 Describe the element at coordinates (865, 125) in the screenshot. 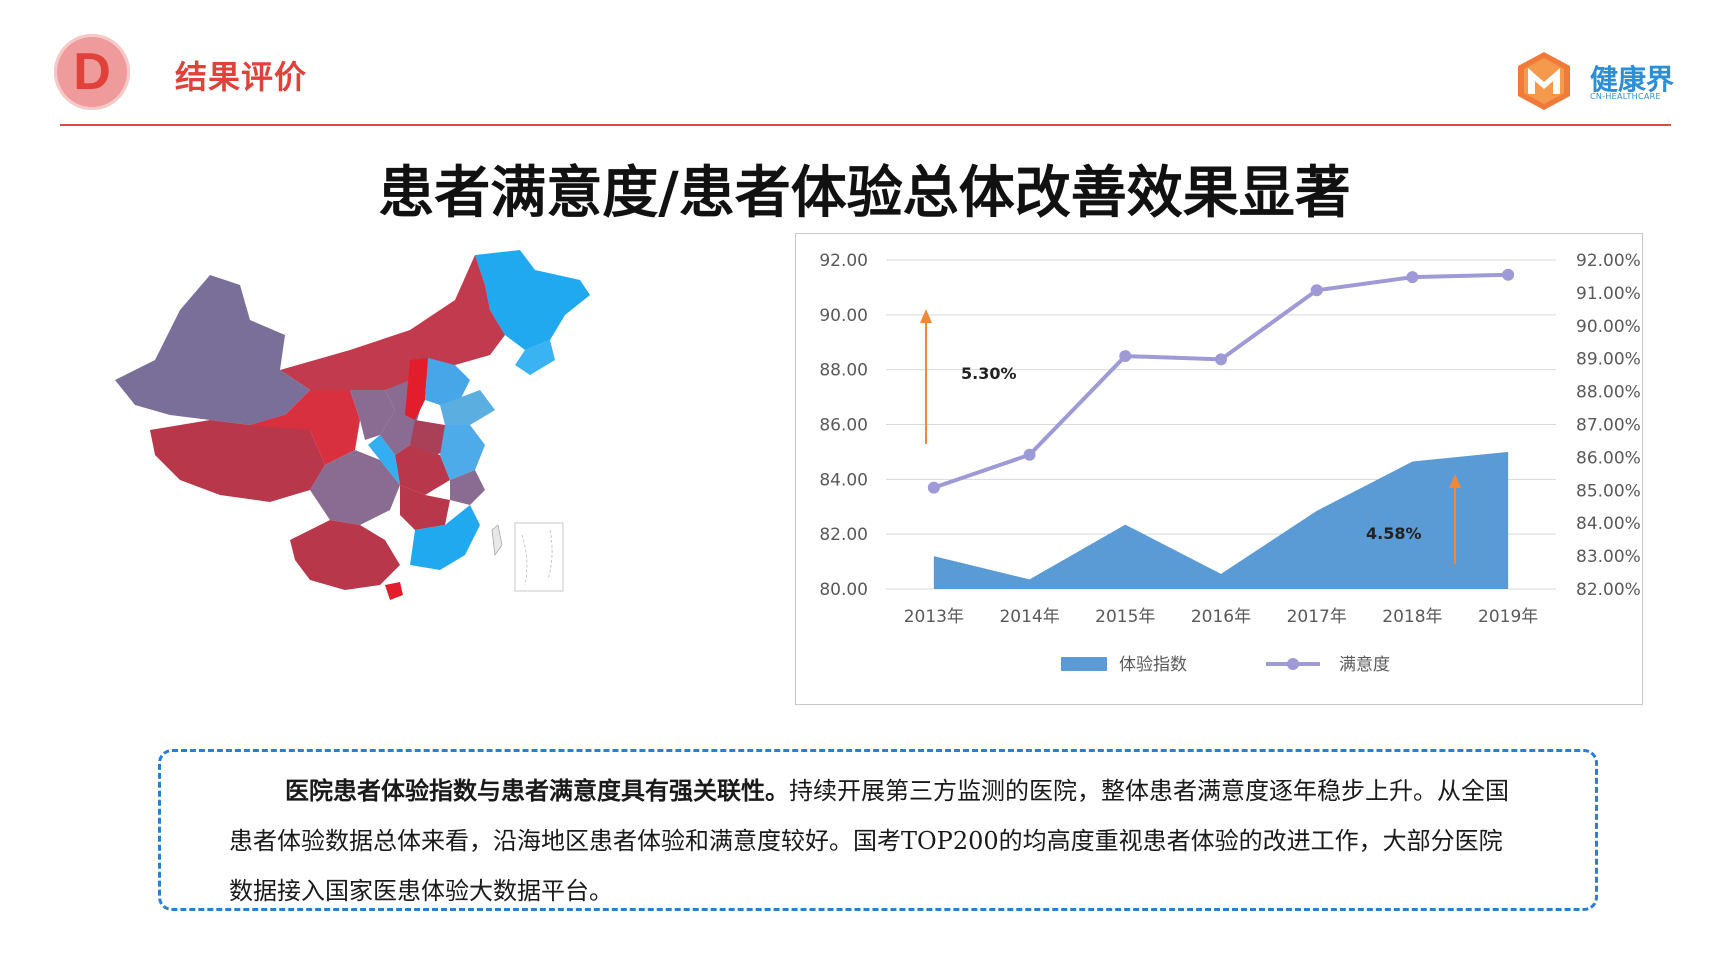

I see `header-divider` at that location.